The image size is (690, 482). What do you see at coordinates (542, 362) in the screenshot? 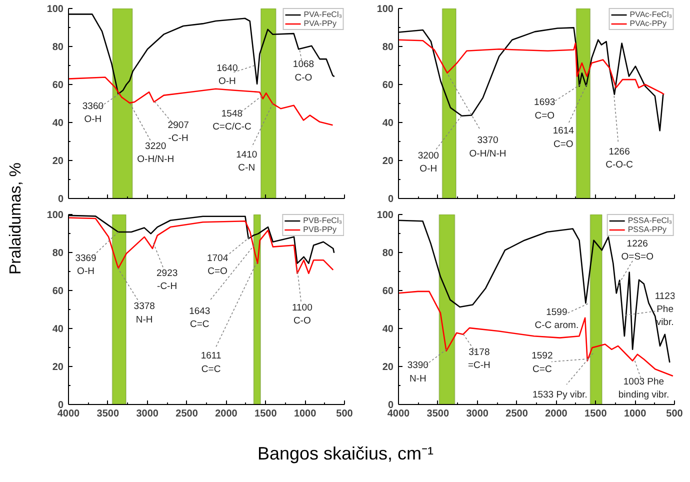
I see `annotation: 1592 C=C` at bounding box center [542, 362].